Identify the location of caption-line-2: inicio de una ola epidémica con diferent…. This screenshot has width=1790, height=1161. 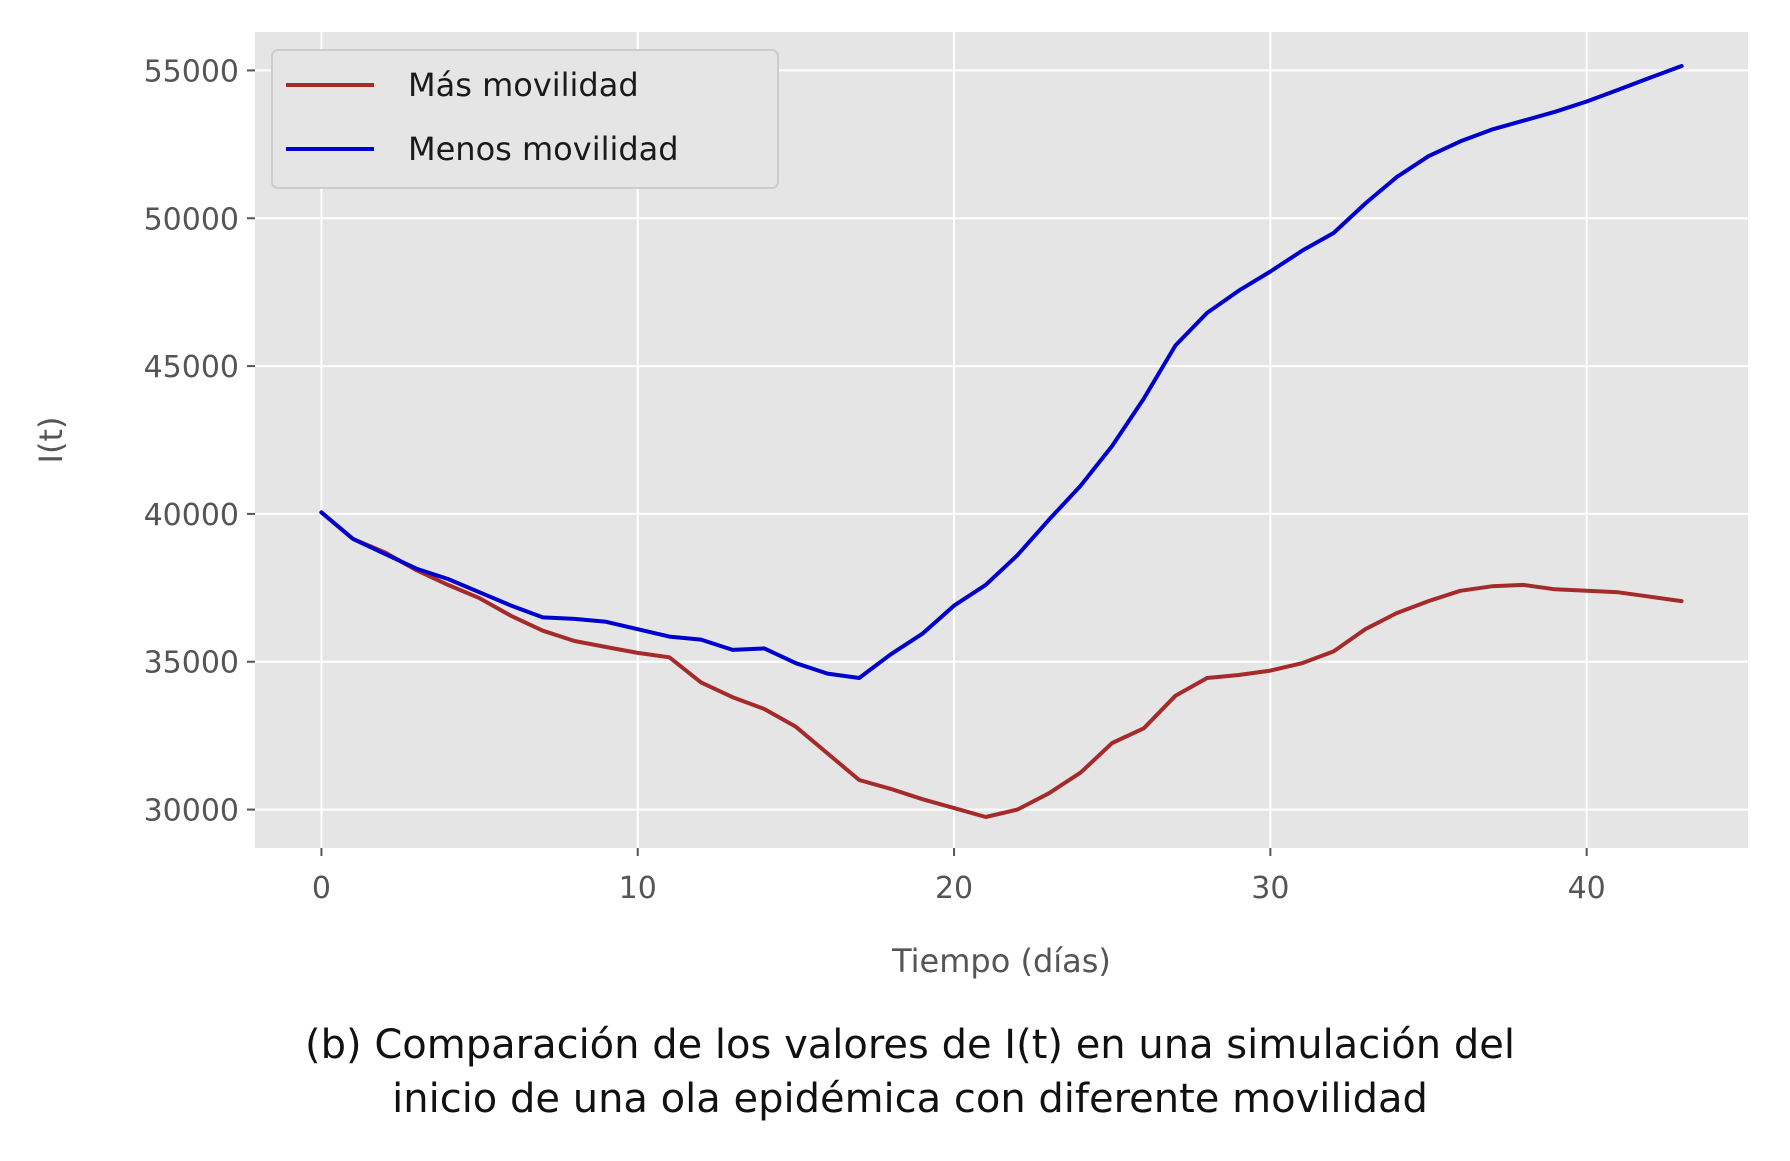
(910, 1099).